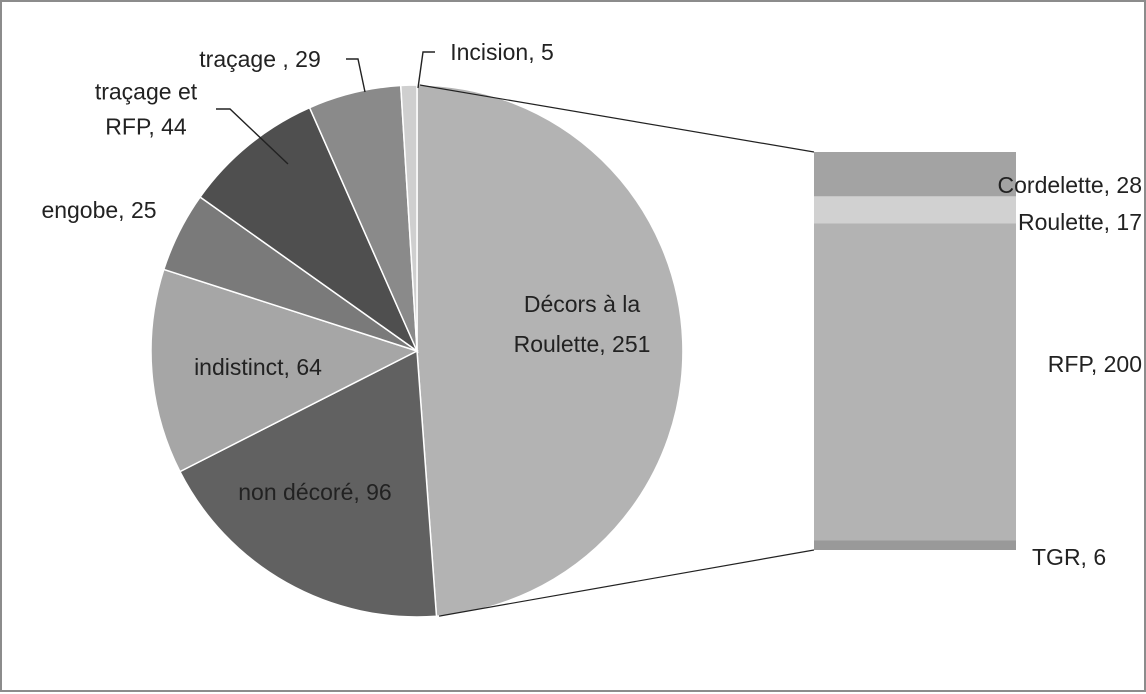 This screenshot has height=694, width=1146. I want to click on bar-label-cordelette: Cordelette, 28, so click(1070, 185).